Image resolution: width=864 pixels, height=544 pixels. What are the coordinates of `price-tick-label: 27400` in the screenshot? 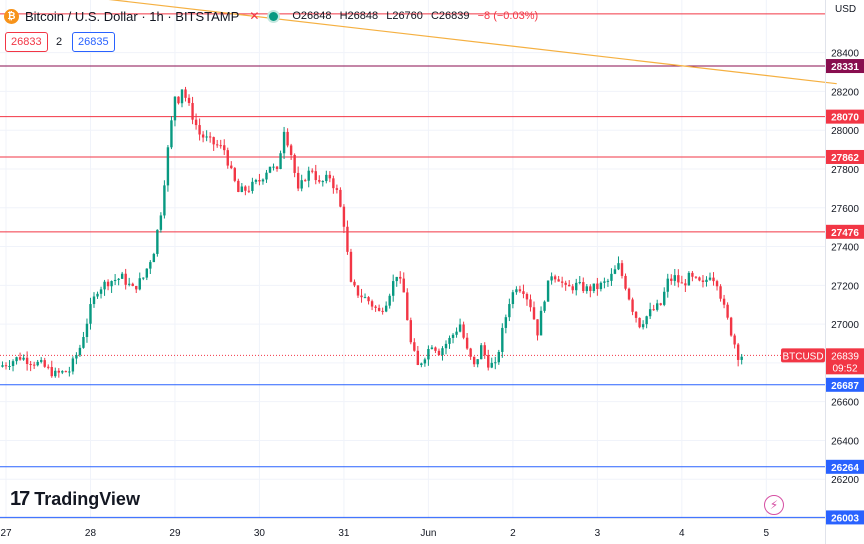 It's located at (845, 248).